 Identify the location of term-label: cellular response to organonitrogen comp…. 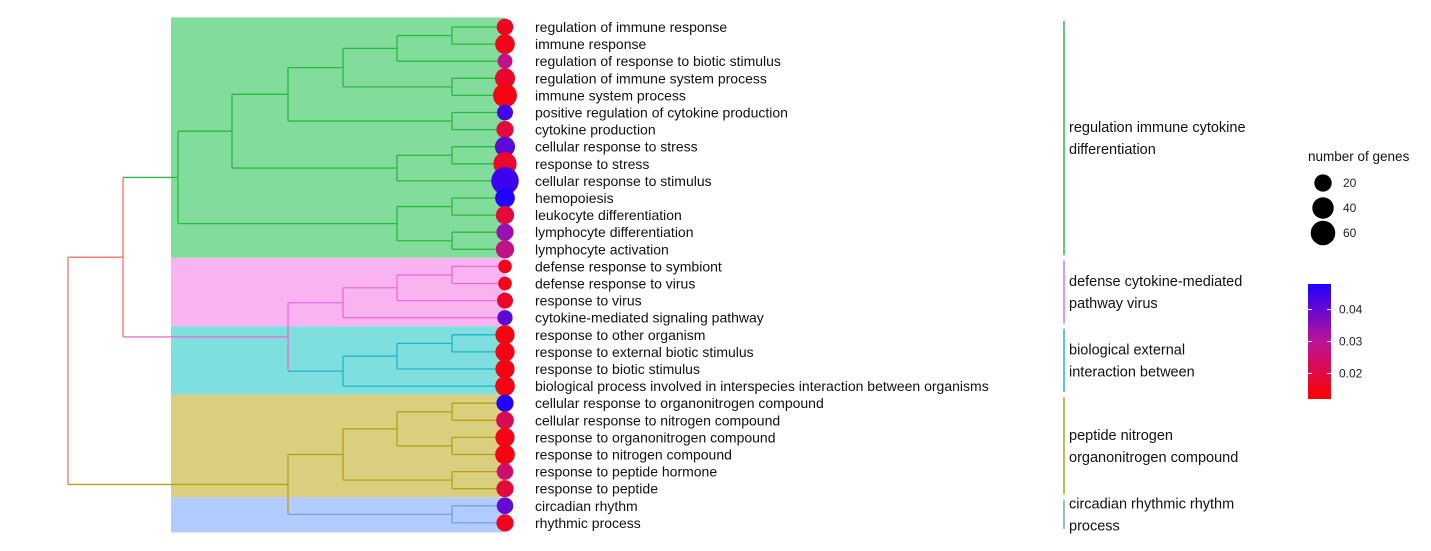
(679, 403).